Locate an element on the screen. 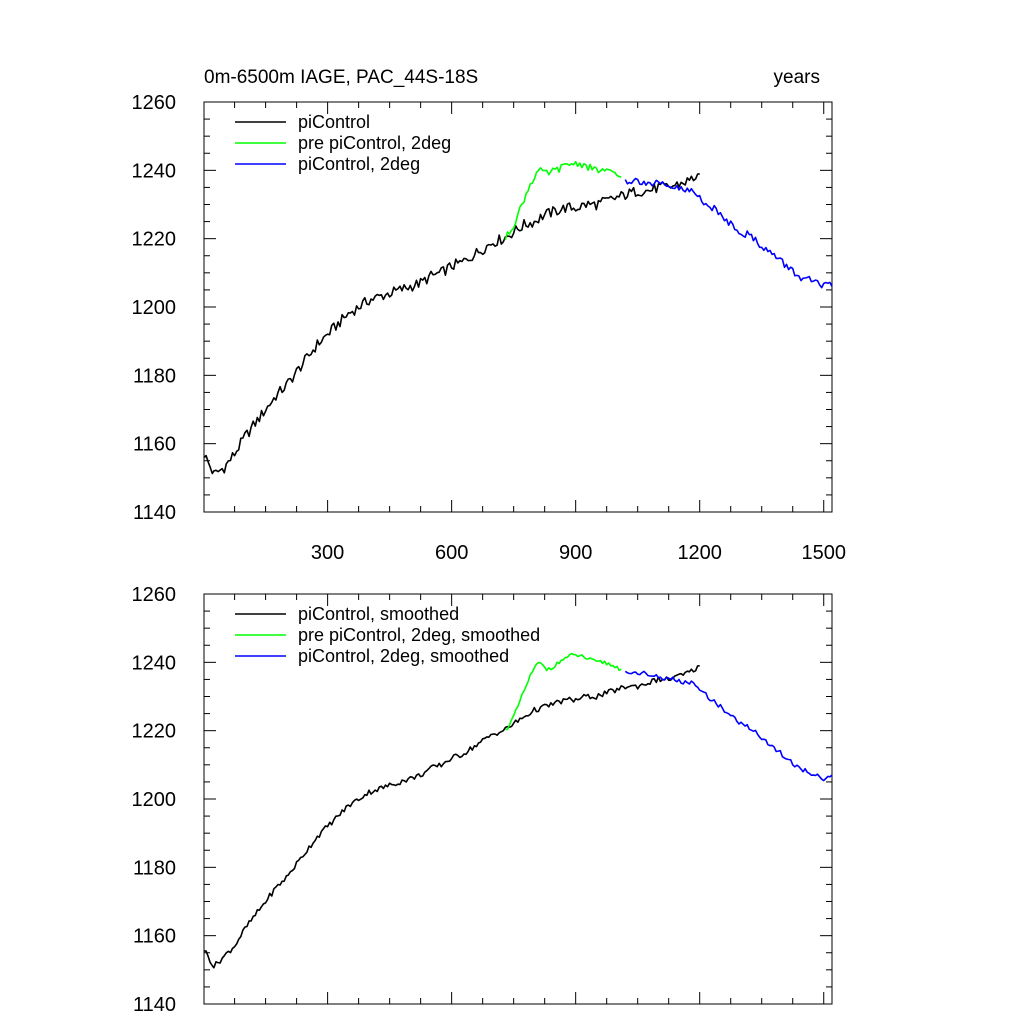  x-tick-label: 1200 is located at coordinates (699, 553).